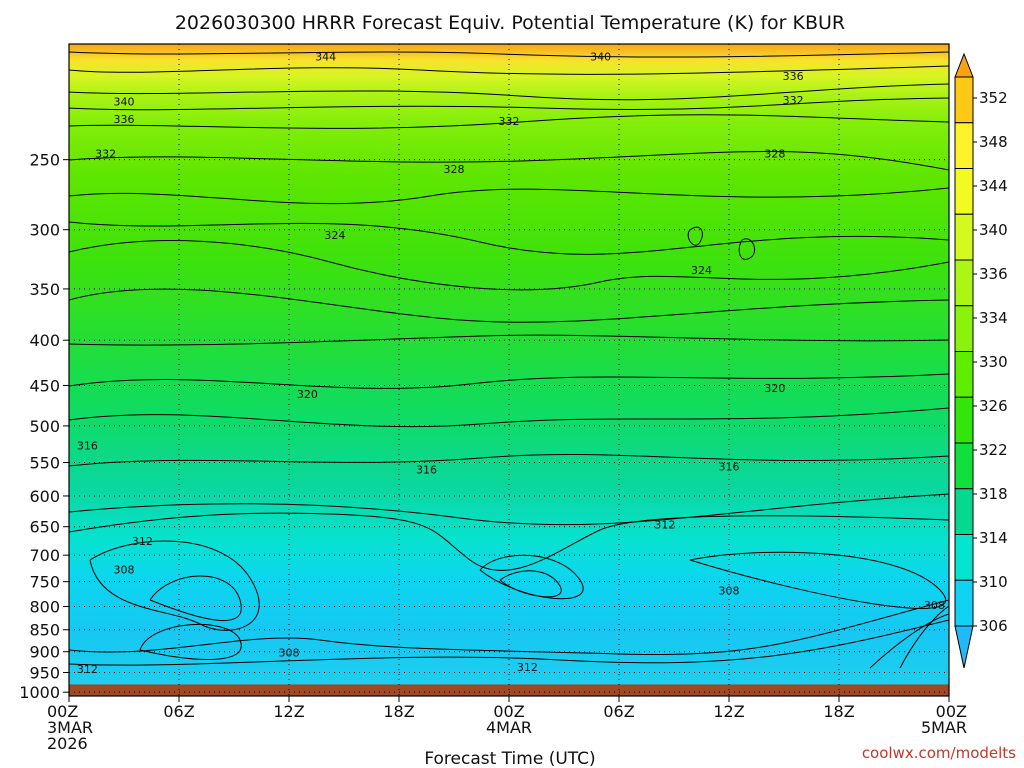 Image resolution: width=1024 pixels, height=768 pixels. I want to click on colorbar: 352 348 344 340 336 334 330 326 322 318 314 310 306, so click(981, 360).